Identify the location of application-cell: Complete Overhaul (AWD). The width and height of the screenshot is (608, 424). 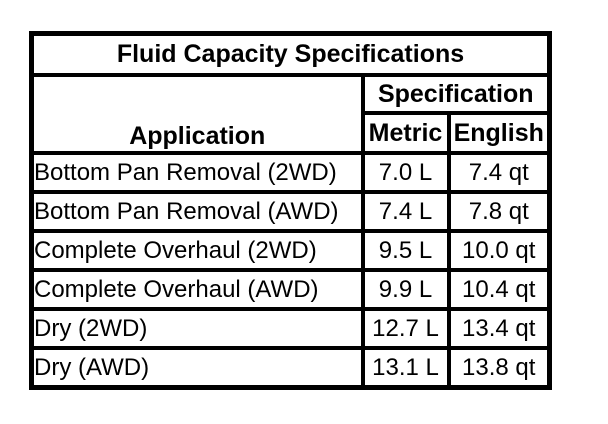
(197, 289).